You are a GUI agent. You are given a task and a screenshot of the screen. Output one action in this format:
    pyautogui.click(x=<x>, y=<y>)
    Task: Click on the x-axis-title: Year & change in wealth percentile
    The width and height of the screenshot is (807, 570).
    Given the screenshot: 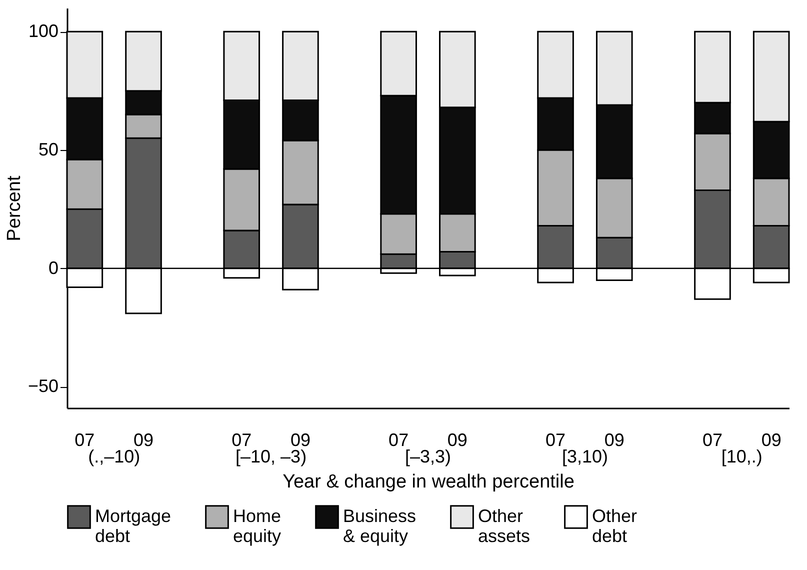 What is the action you would take?
    pyautogui.click(x=428, y=482)
    